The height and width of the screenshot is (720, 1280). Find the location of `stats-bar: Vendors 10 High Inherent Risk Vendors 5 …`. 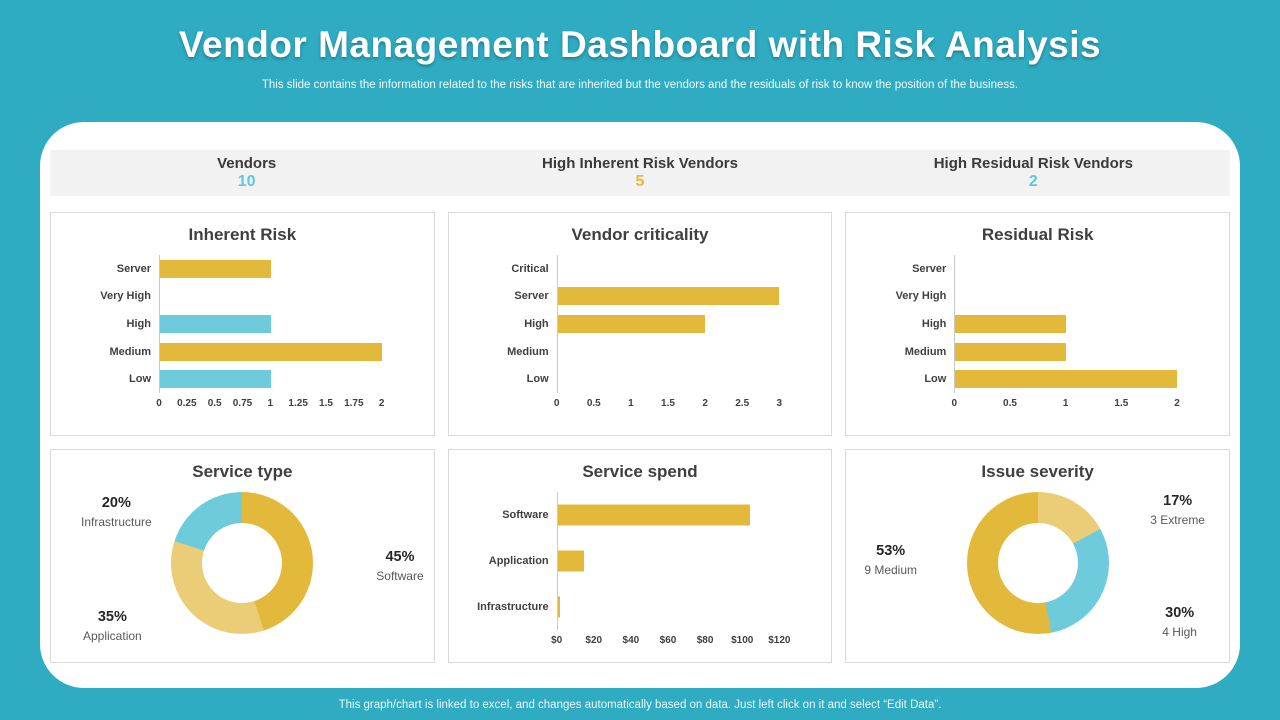

stats-bar: Vendors 10 High Inherent Risk Vendors 5 … is located at coordinates (640, 173).